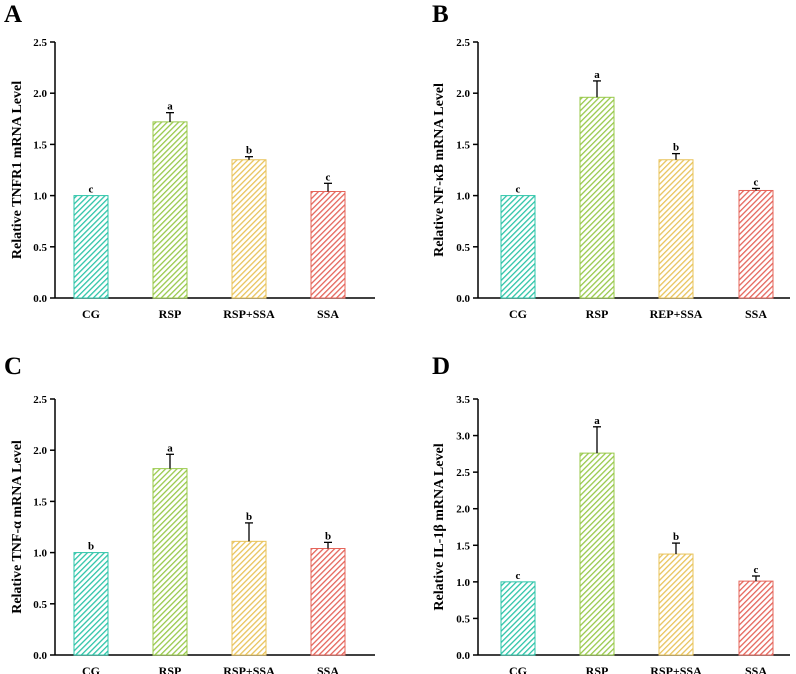 The height and width of the screenshot is (674, 796). Describe the element at coordinates (17, 170) in the screenshot. I see `y-axis-label: Relative TNFR1 mRNA Level` at that location.